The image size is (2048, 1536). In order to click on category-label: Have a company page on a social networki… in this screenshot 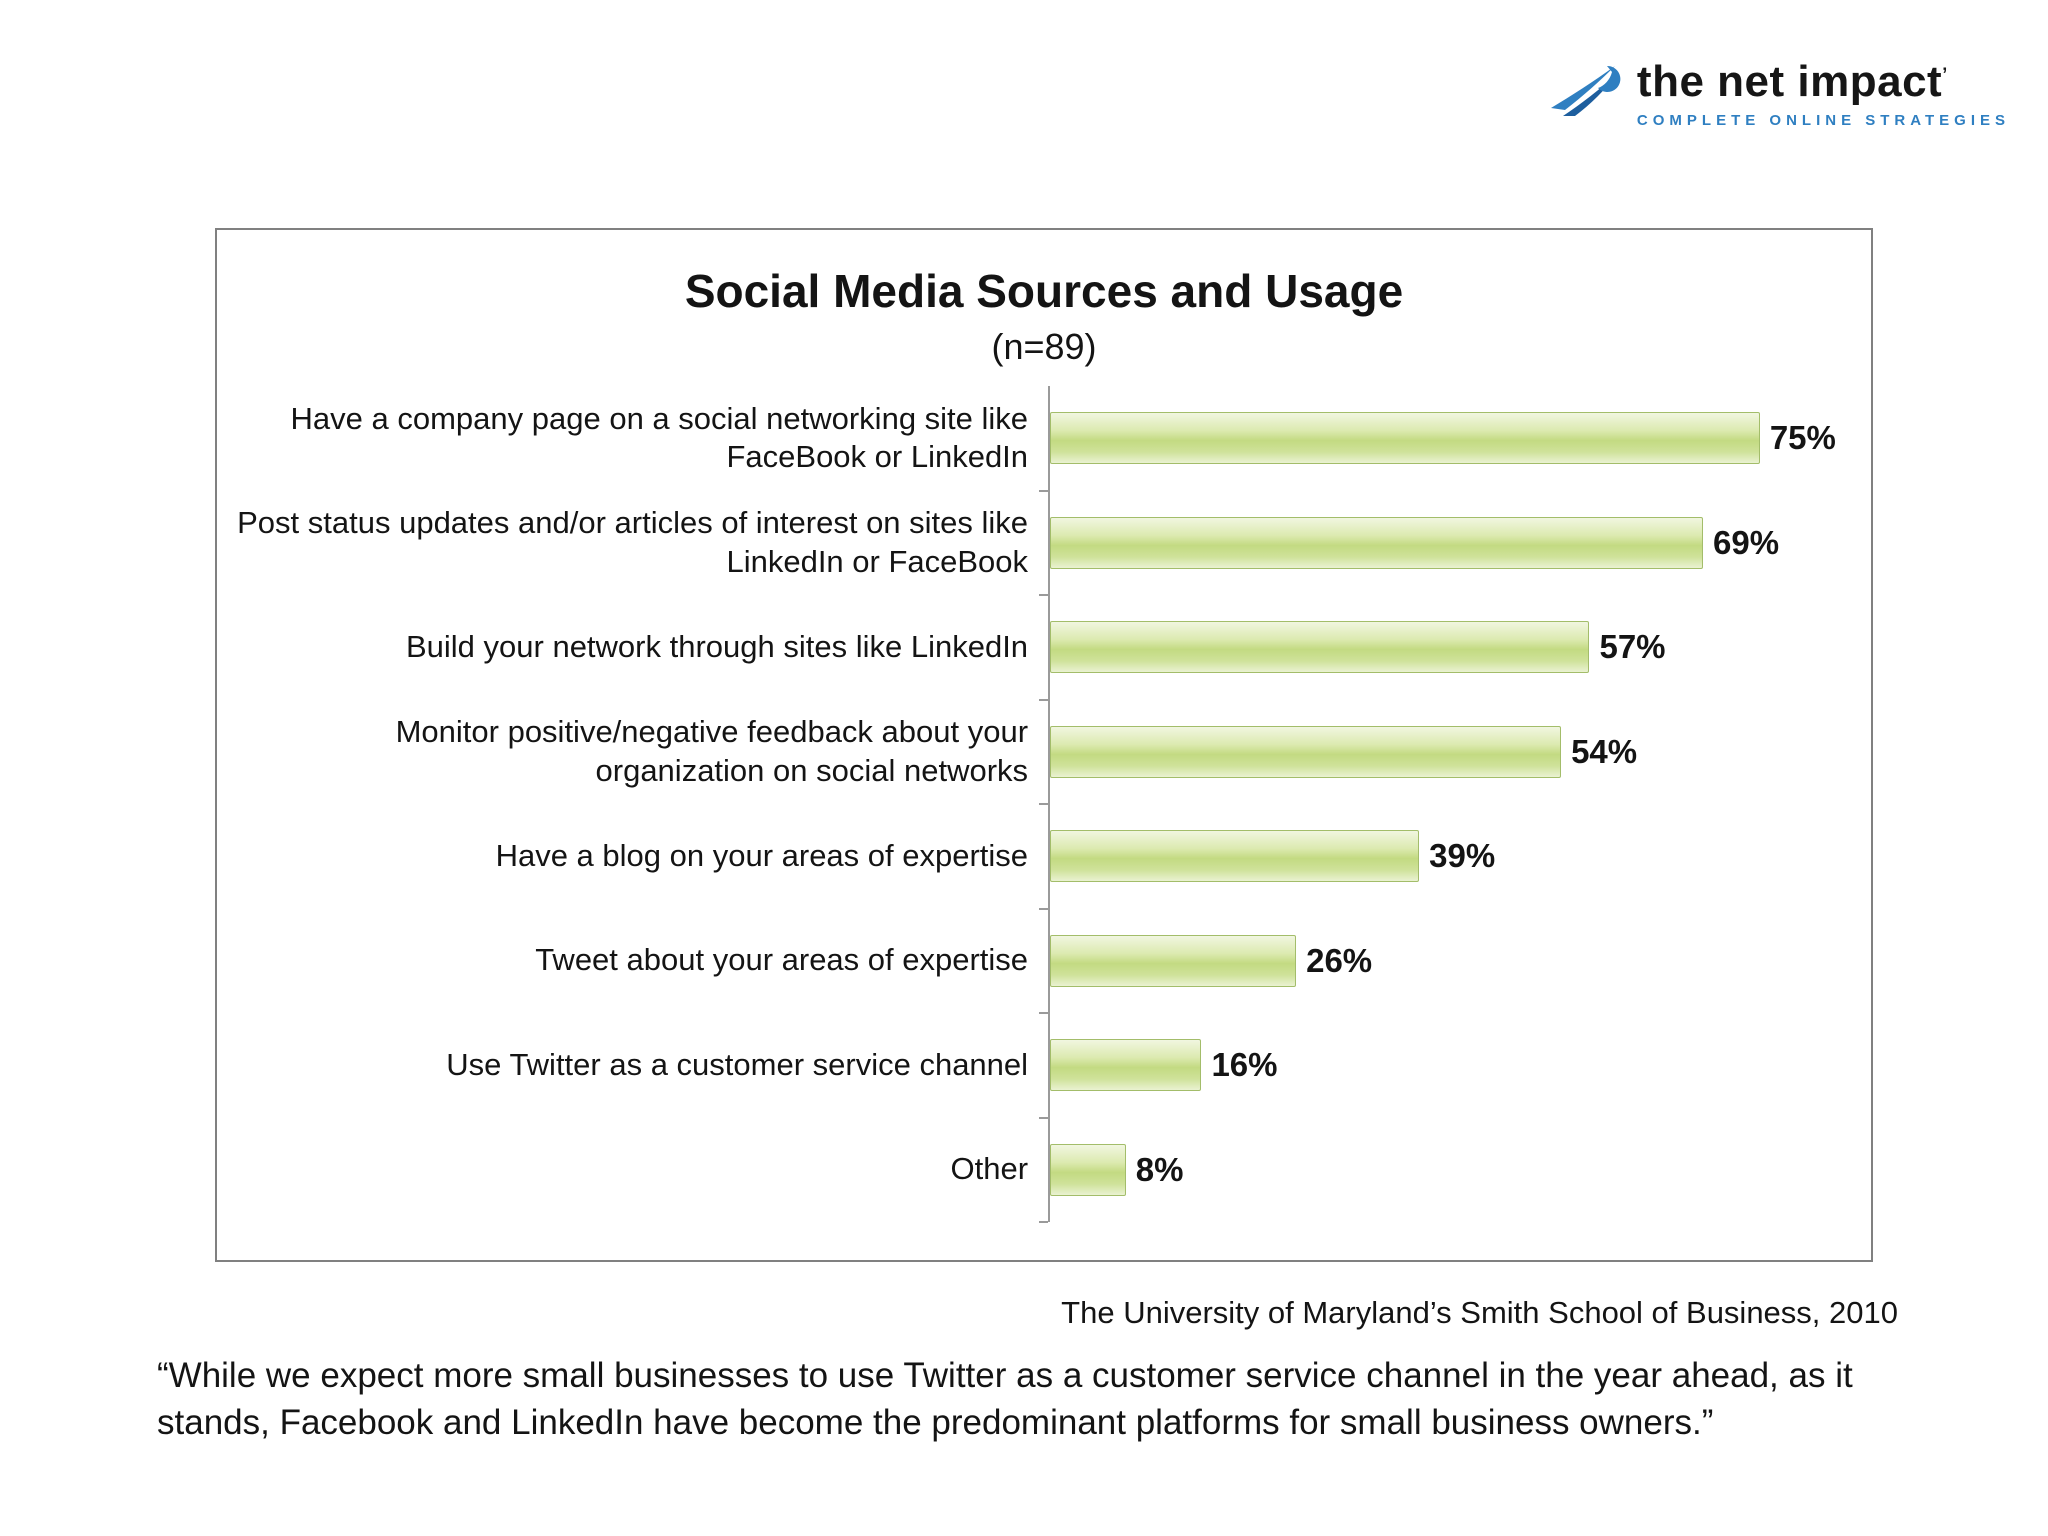, I will do `click(659, 437)`.